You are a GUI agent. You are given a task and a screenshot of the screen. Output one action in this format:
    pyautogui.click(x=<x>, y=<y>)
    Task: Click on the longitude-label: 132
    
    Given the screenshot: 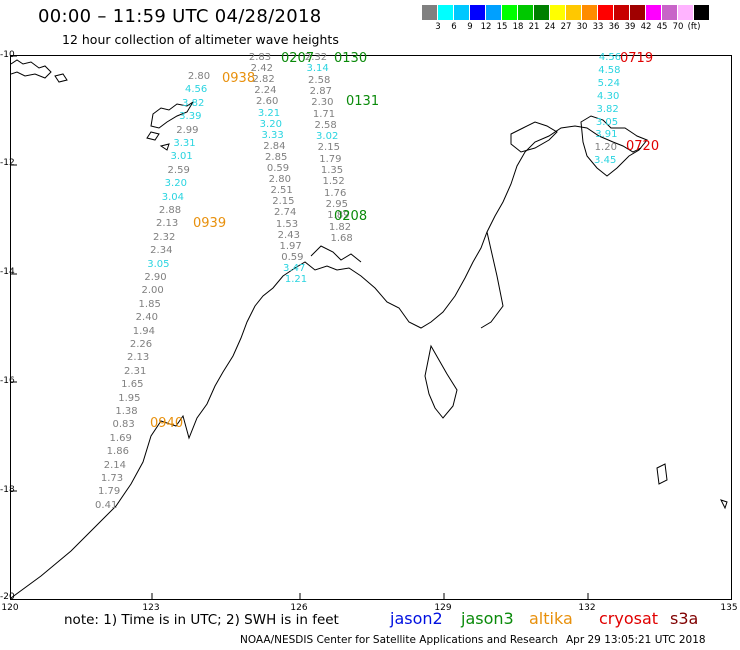 What is the action you would take?
    pyautogui.click(x=587, y=608)
    